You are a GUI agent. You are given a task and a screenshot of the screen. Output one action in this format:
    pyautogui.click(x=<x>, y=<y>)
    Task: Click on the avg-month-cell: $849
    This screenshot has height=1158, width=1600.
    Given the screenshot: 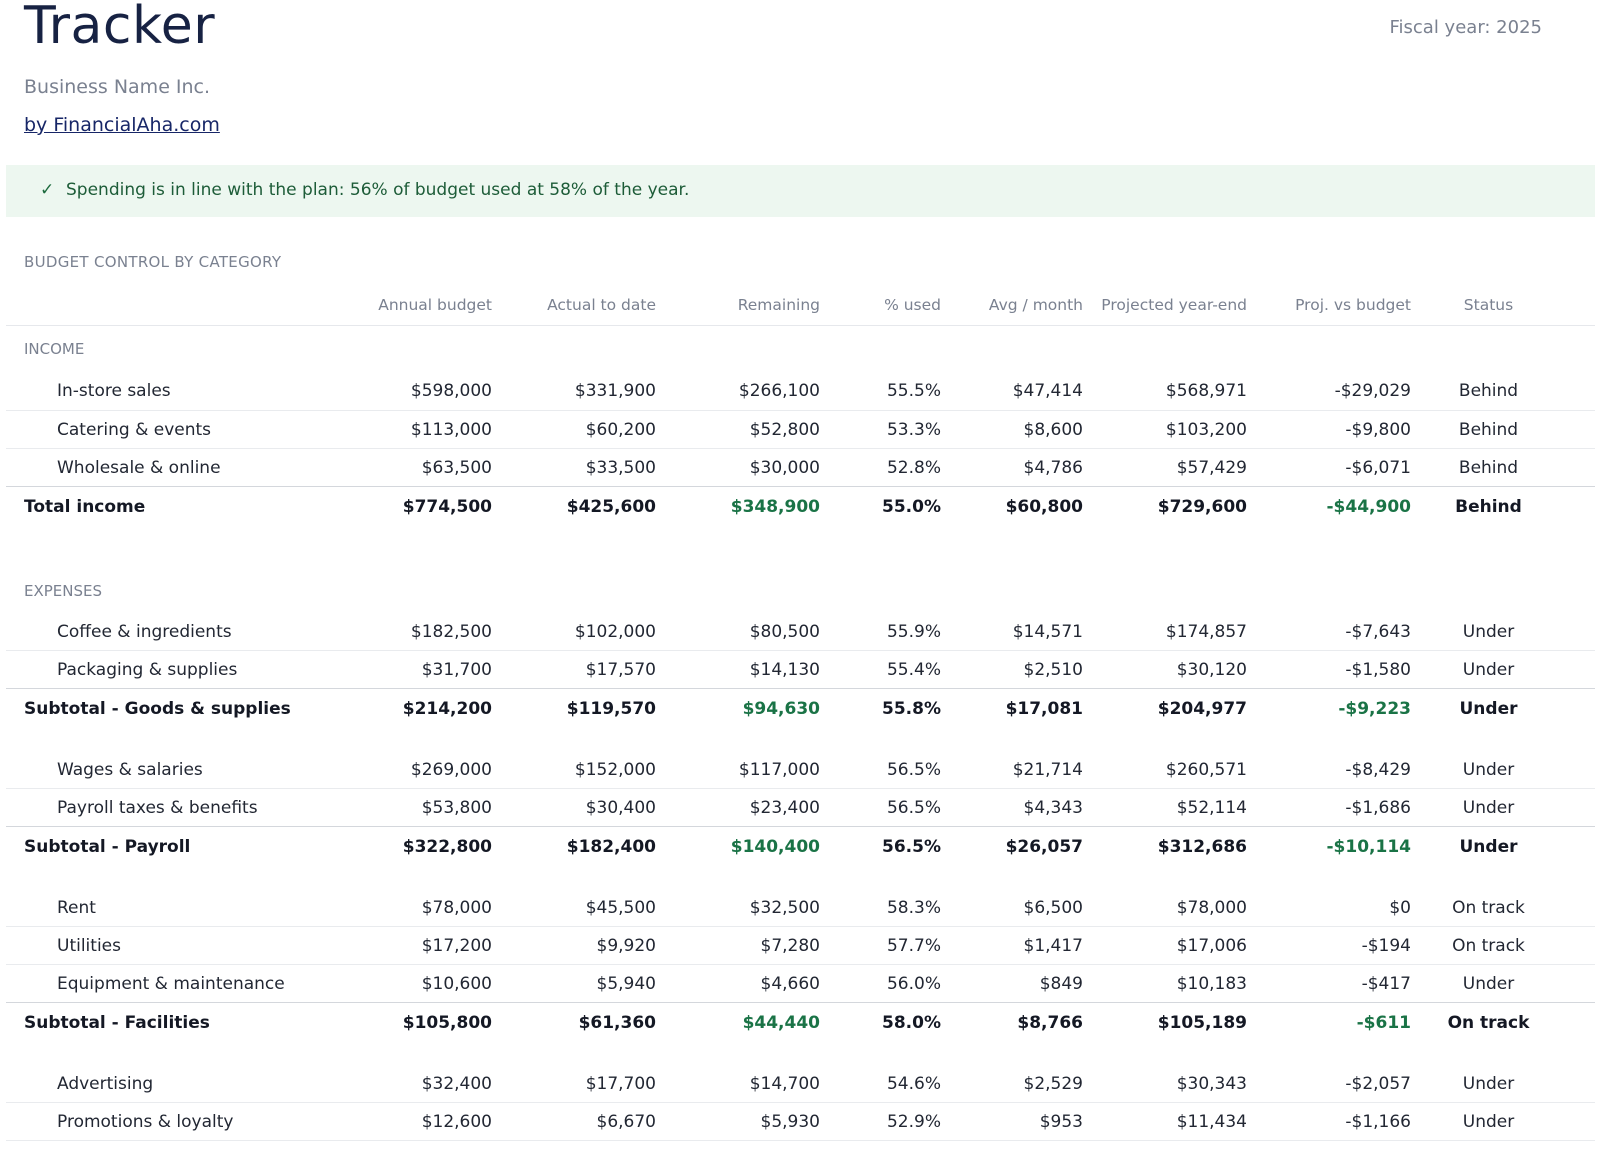 What is the action you would take?
    pyautogui.click(x=1012, y=983)
    